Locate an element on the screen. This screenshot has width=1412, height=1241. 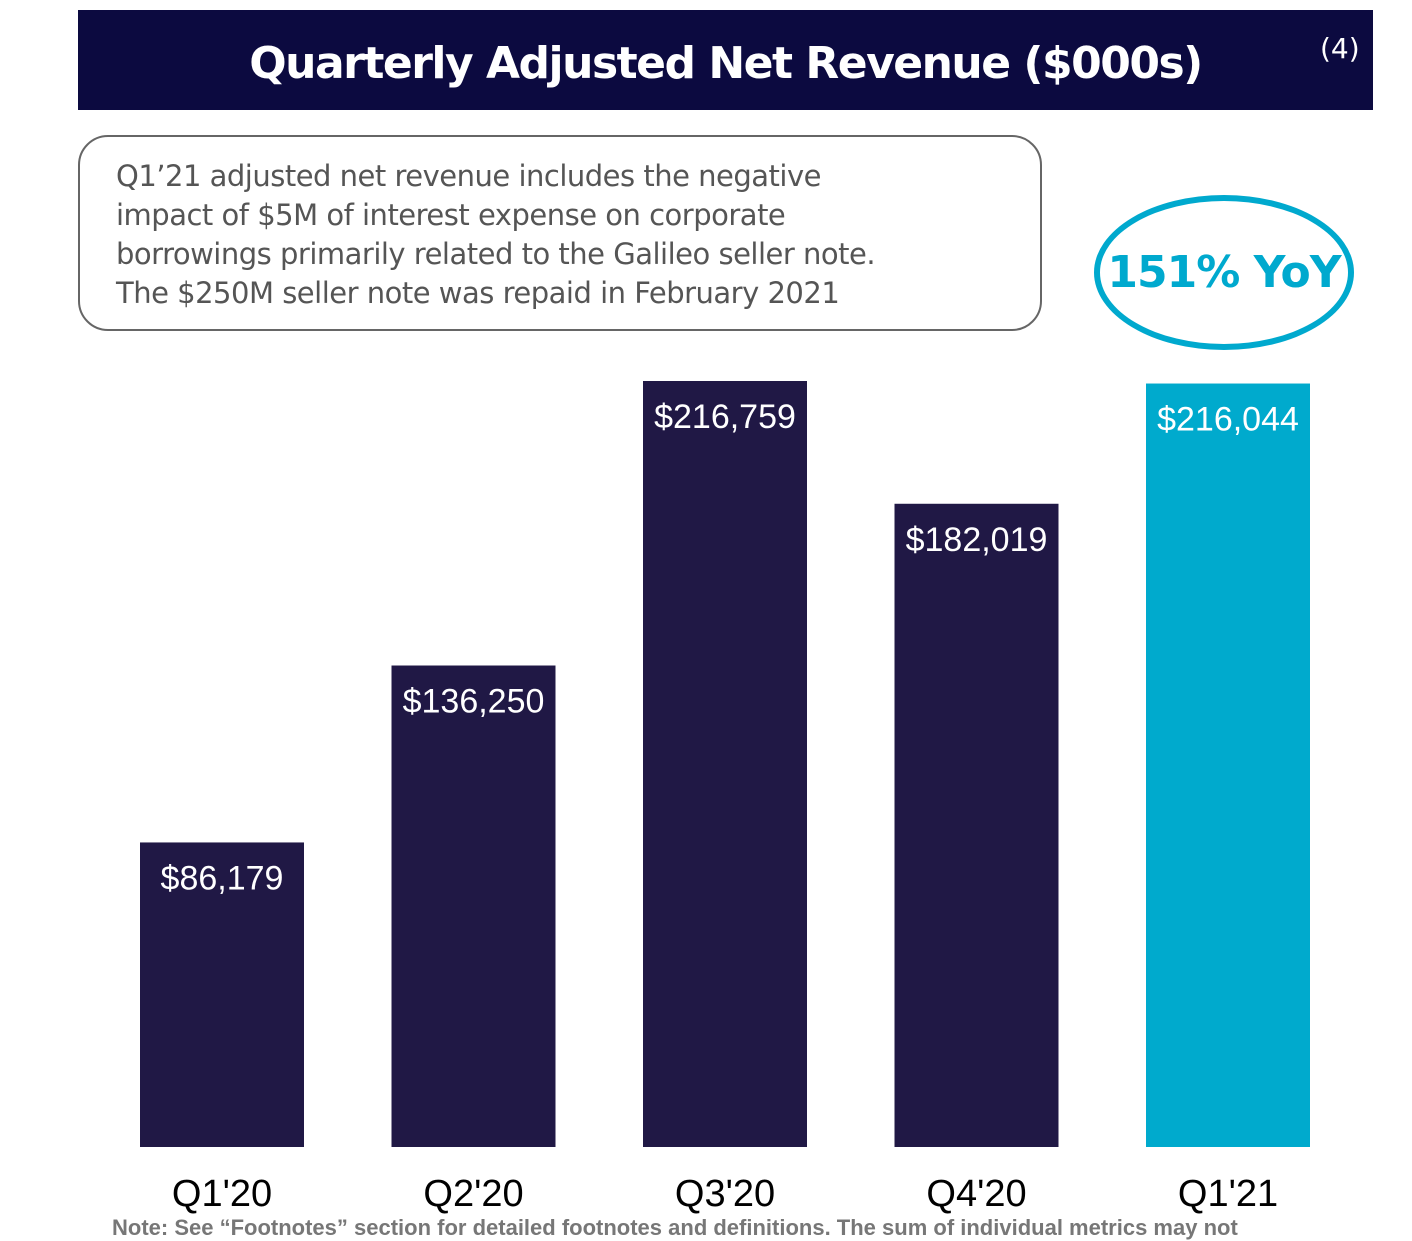
footnote-reference: (4) is located at coordinates (1340, 48).